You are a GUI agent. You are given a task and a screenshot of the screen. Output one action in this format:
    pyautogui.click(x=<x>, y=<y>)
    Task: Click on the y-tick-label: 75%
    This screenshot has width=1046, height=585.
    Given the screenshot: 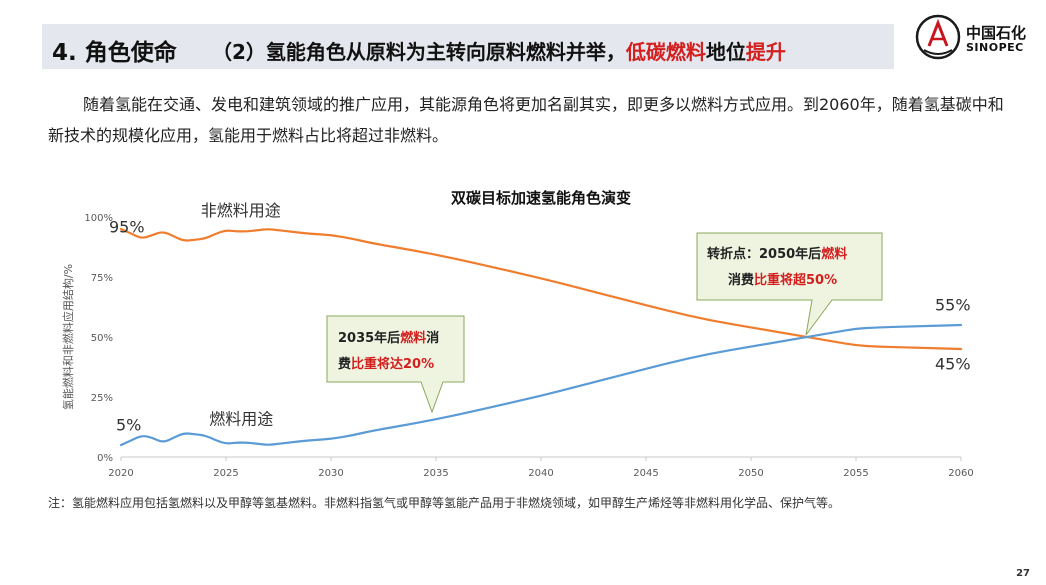 What is the action you would take?
    pyautogui.click(x=102, y=278)
    